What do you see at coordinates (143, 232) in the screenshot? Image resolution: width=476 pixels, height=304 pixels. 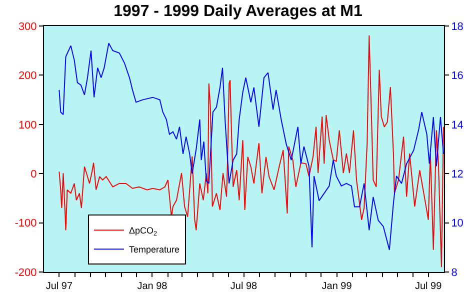 I see `legend-label: ΔpCO$_{2}$` at bounding box center [143, 232].